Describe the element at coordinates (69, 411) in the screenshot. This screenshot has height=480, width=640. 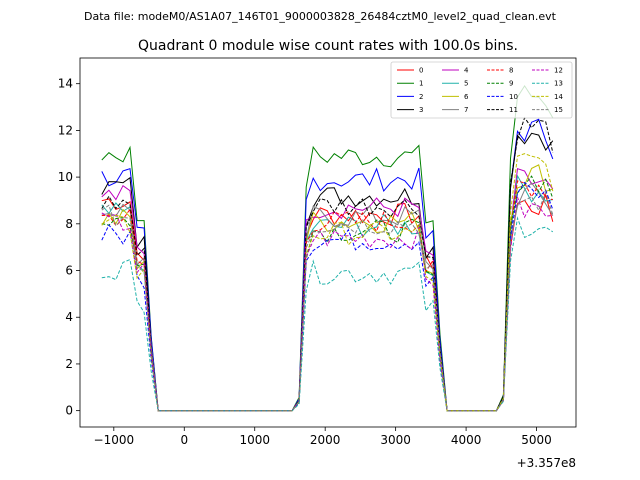
I see `y-tick-label: 0` at that location.